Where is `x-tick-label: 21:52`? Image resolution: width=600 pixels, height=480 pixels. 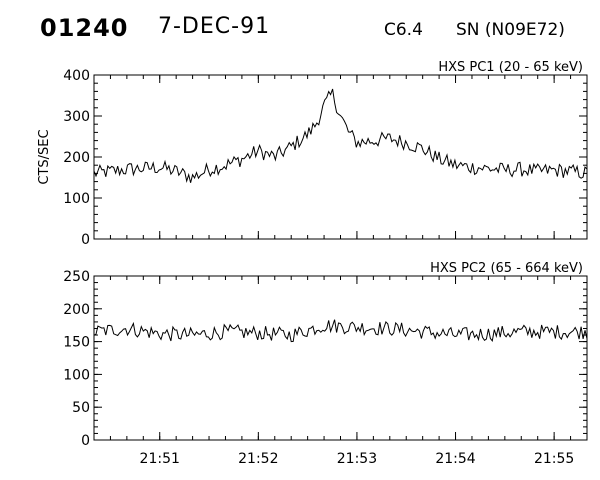 x-tick-label: 21:52 is located at coordinates (258, 459).